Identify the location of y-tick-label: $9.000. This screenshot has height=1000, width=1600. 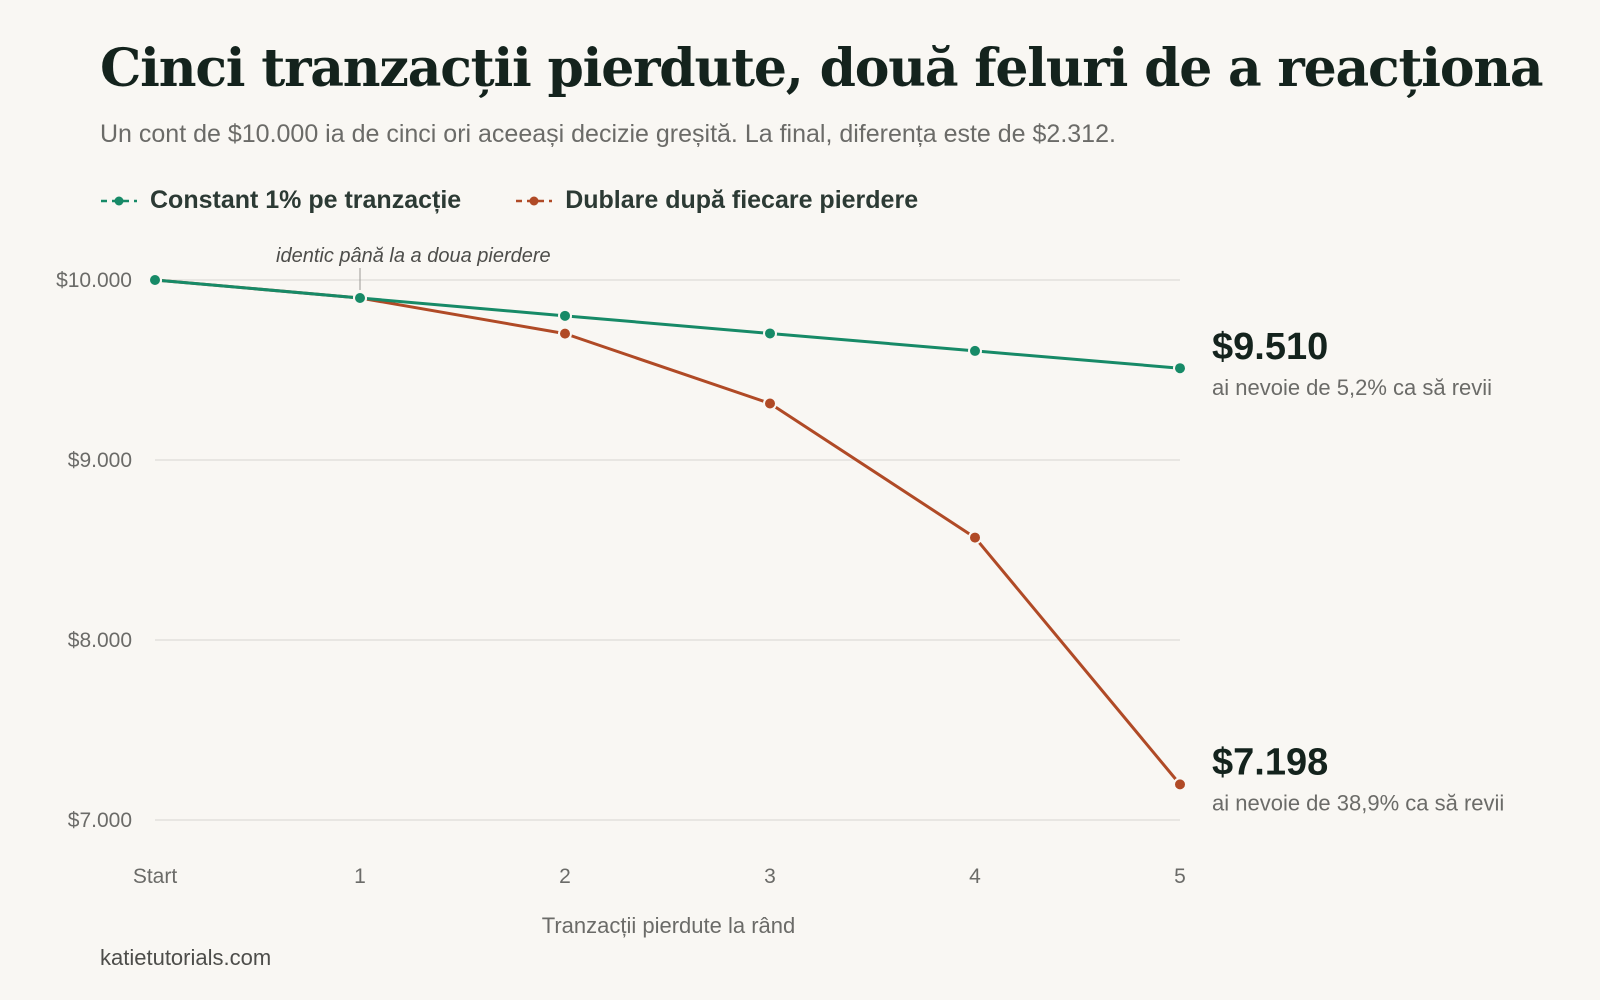
(100, 460).